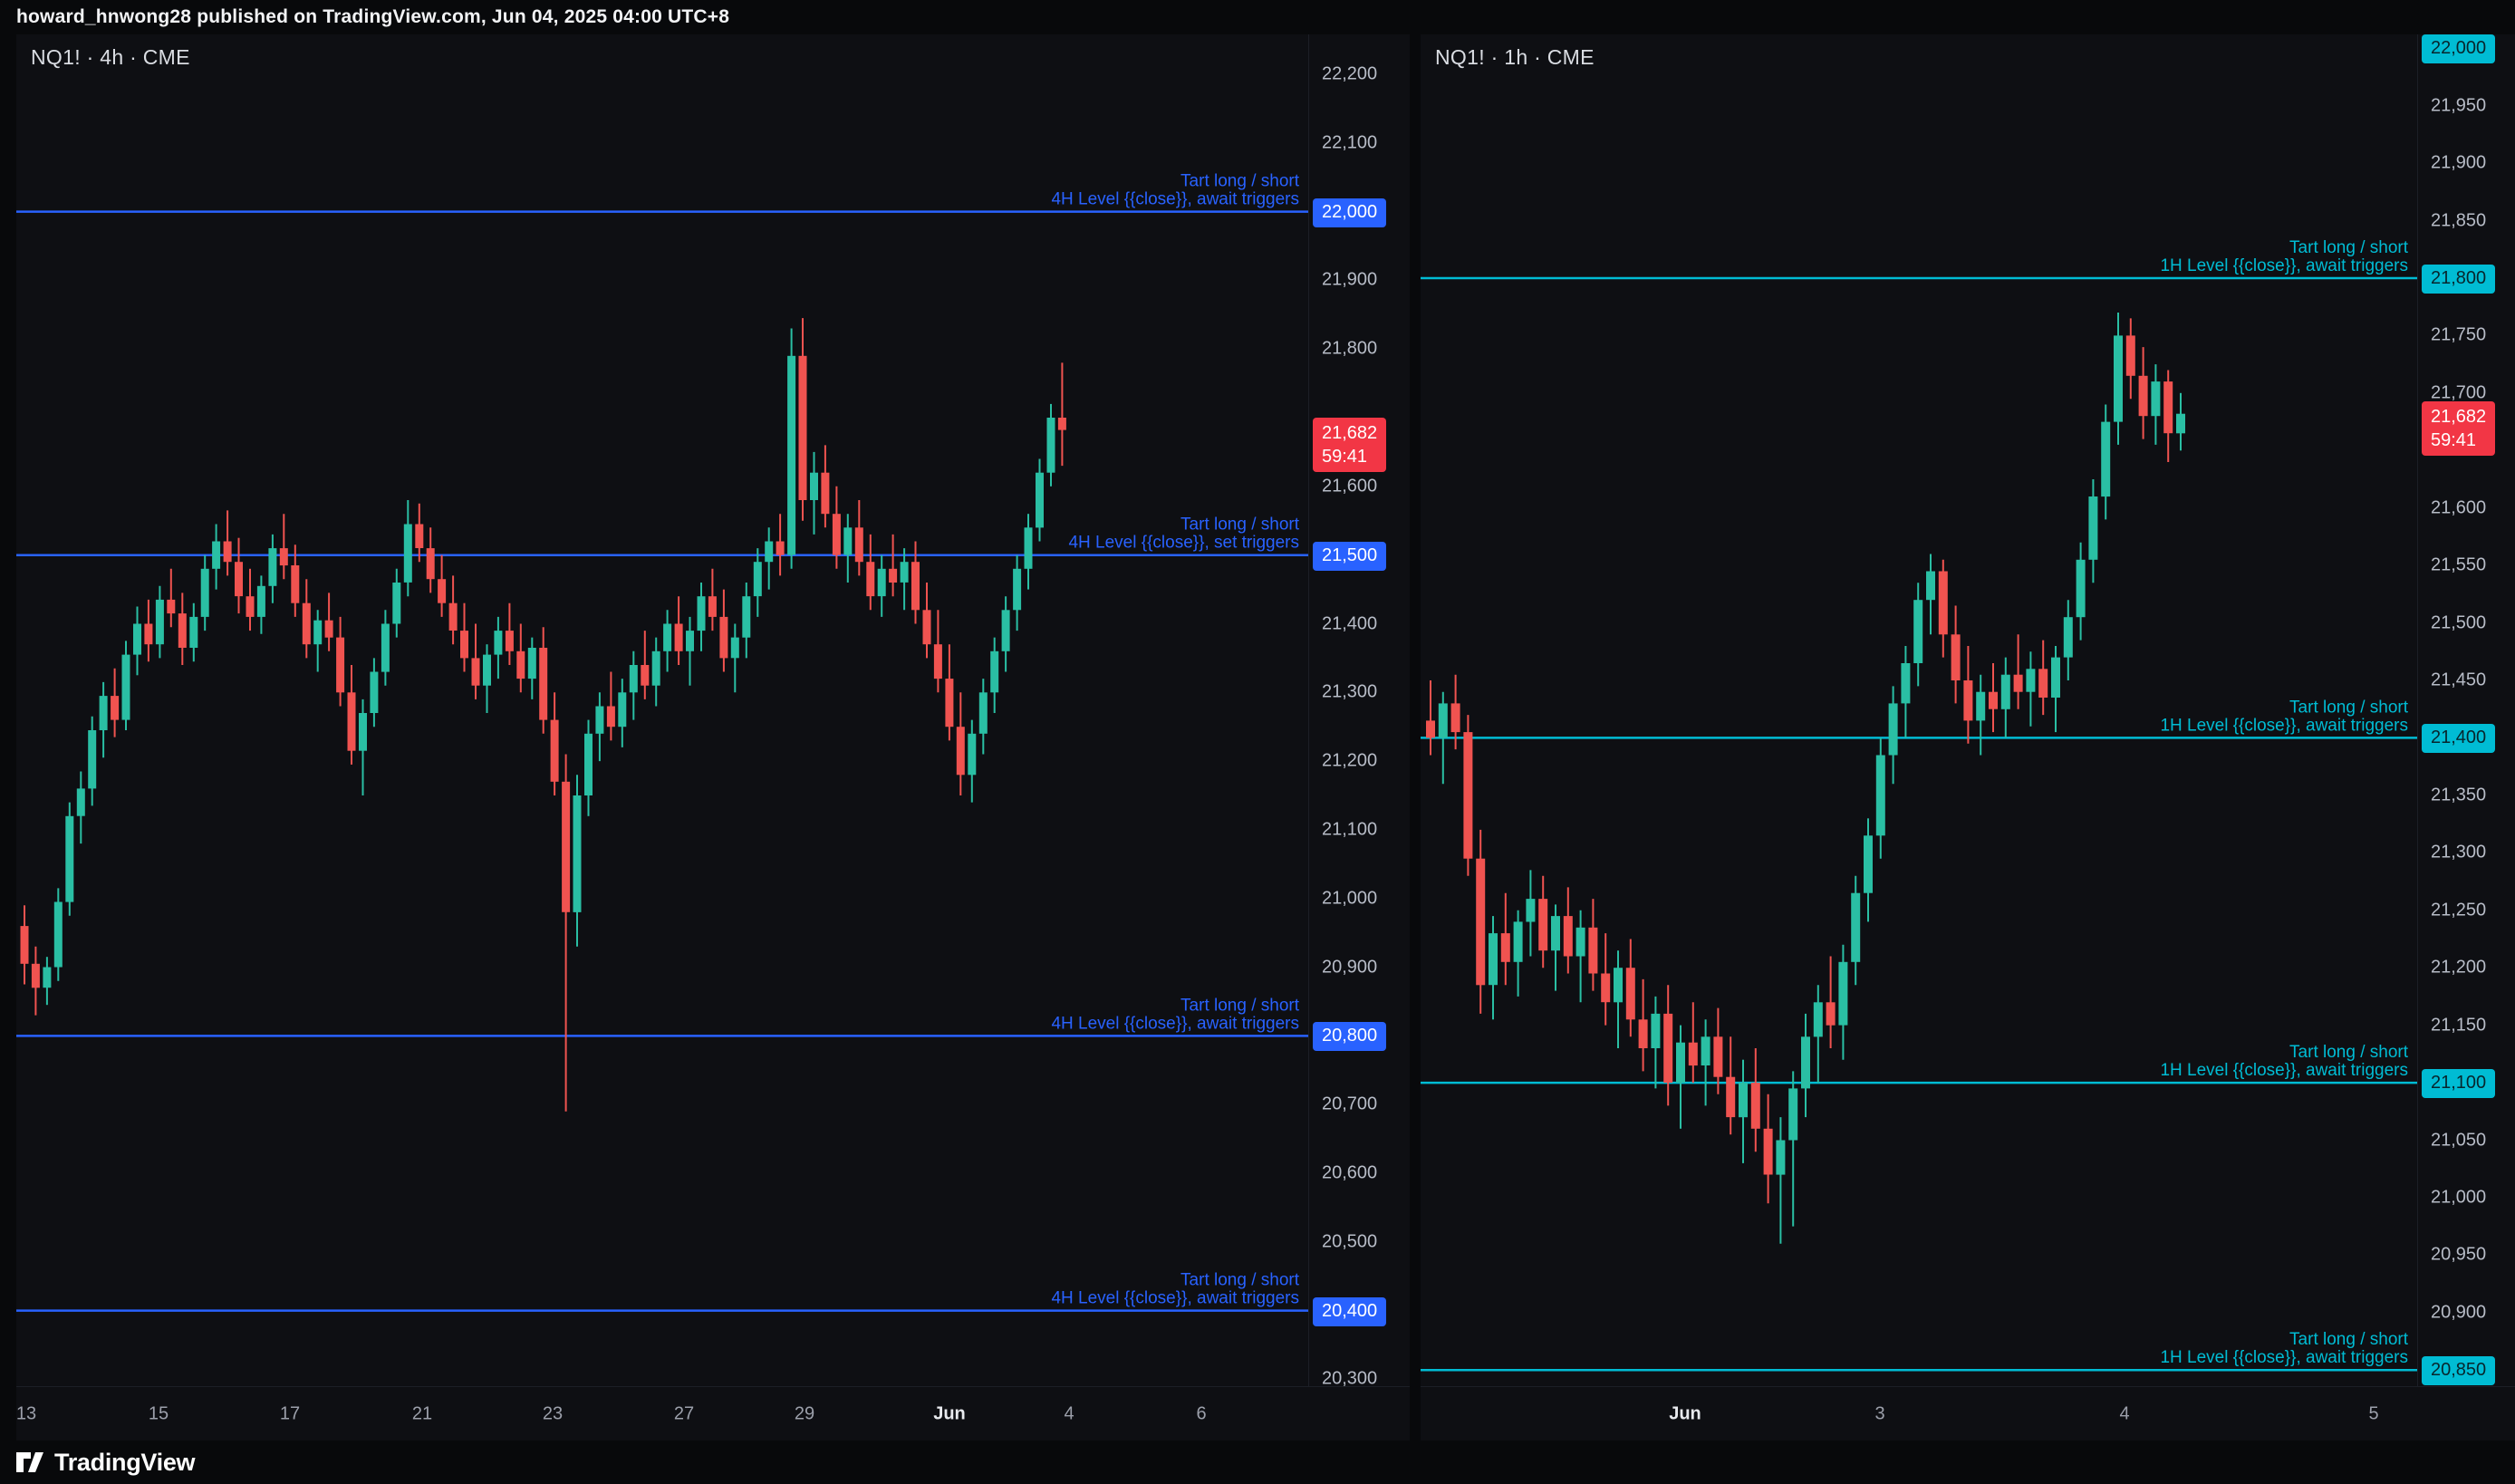 This screenshot has width=2515, height=1484. I want to click on time-label: 21, so click(422, 1413).